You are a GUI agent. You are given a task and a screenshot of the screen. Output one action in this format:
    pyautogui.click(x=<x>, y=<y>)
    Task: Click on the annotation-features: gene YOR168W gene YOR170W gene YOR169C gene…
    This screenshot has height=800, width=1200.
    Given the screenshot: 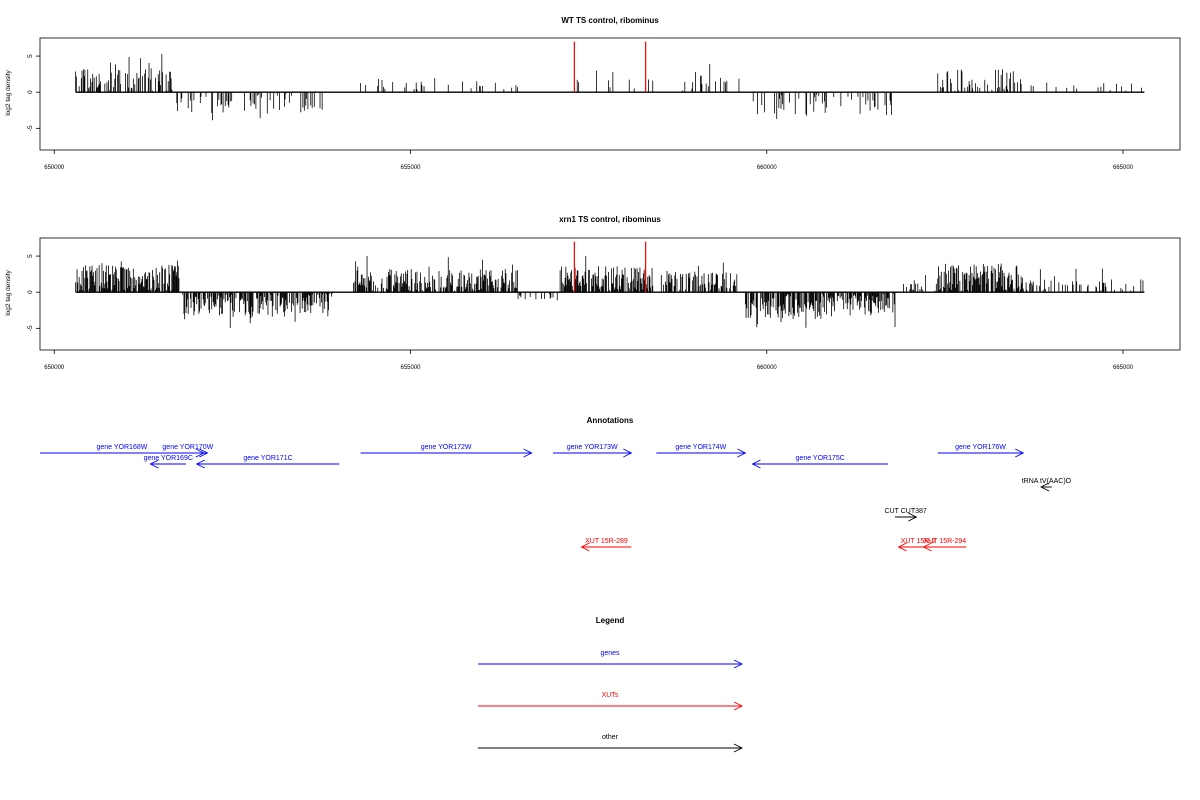 What is the action you would take?
    pyautogui.click(x=556, y=498)
    